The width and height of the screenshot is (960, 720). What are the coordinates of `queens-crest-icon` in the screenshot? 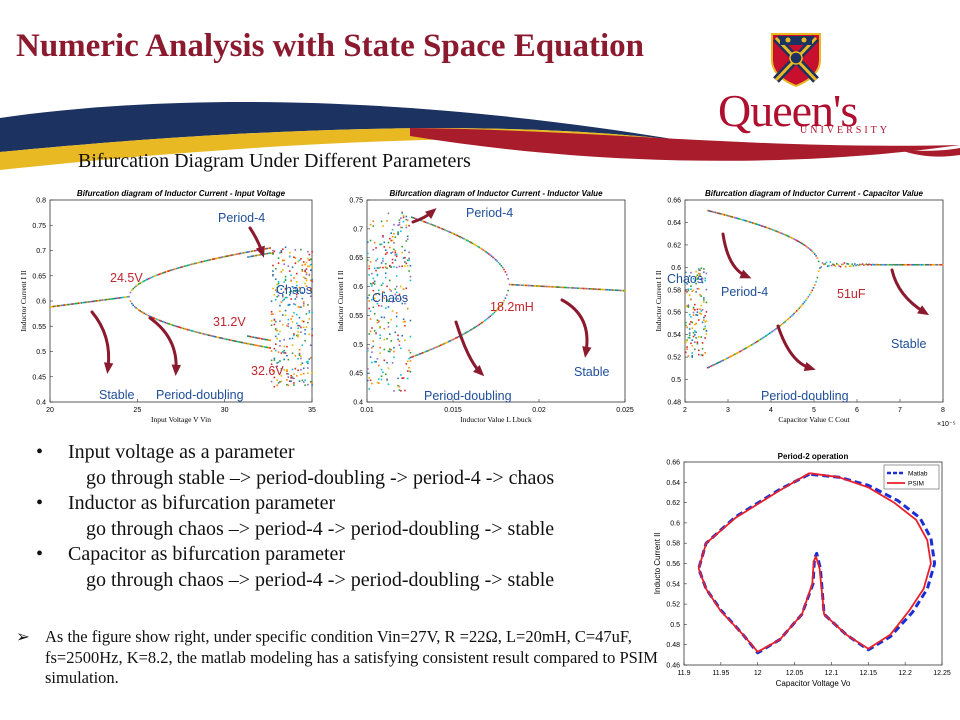 It's located at (796, 60).